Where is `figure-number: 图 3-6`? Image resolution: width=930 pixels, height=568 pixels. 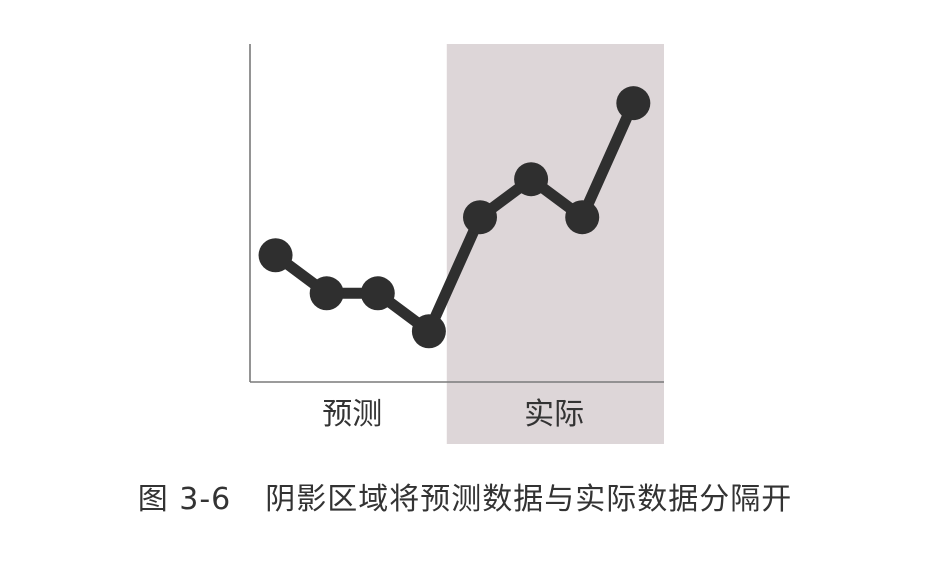 figure-number: 图 3-6 is located at coordinates (184, 499).